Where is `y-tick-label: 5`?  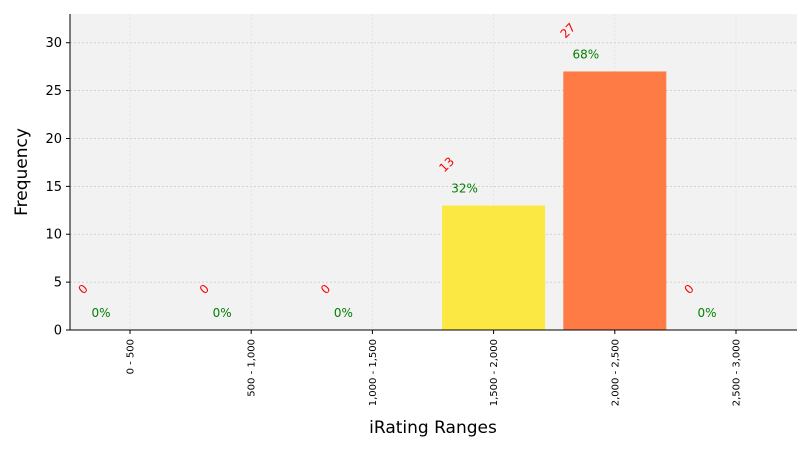 y-tick-label: 5 is located at coordinates (58, 283).